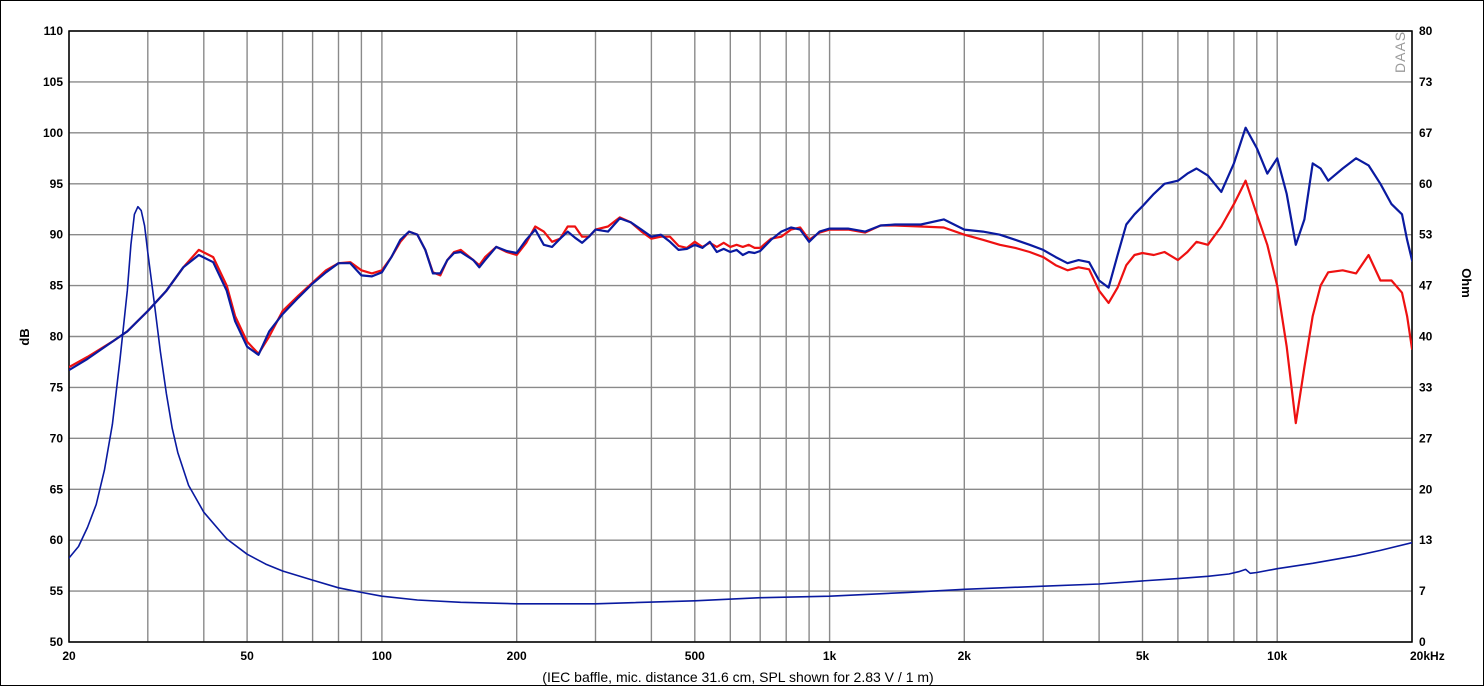  What do you see at coordinates (1426, 286) in the screenshot?
I see `y-right-tick-label: 47` at bounding box center [1426, 286].